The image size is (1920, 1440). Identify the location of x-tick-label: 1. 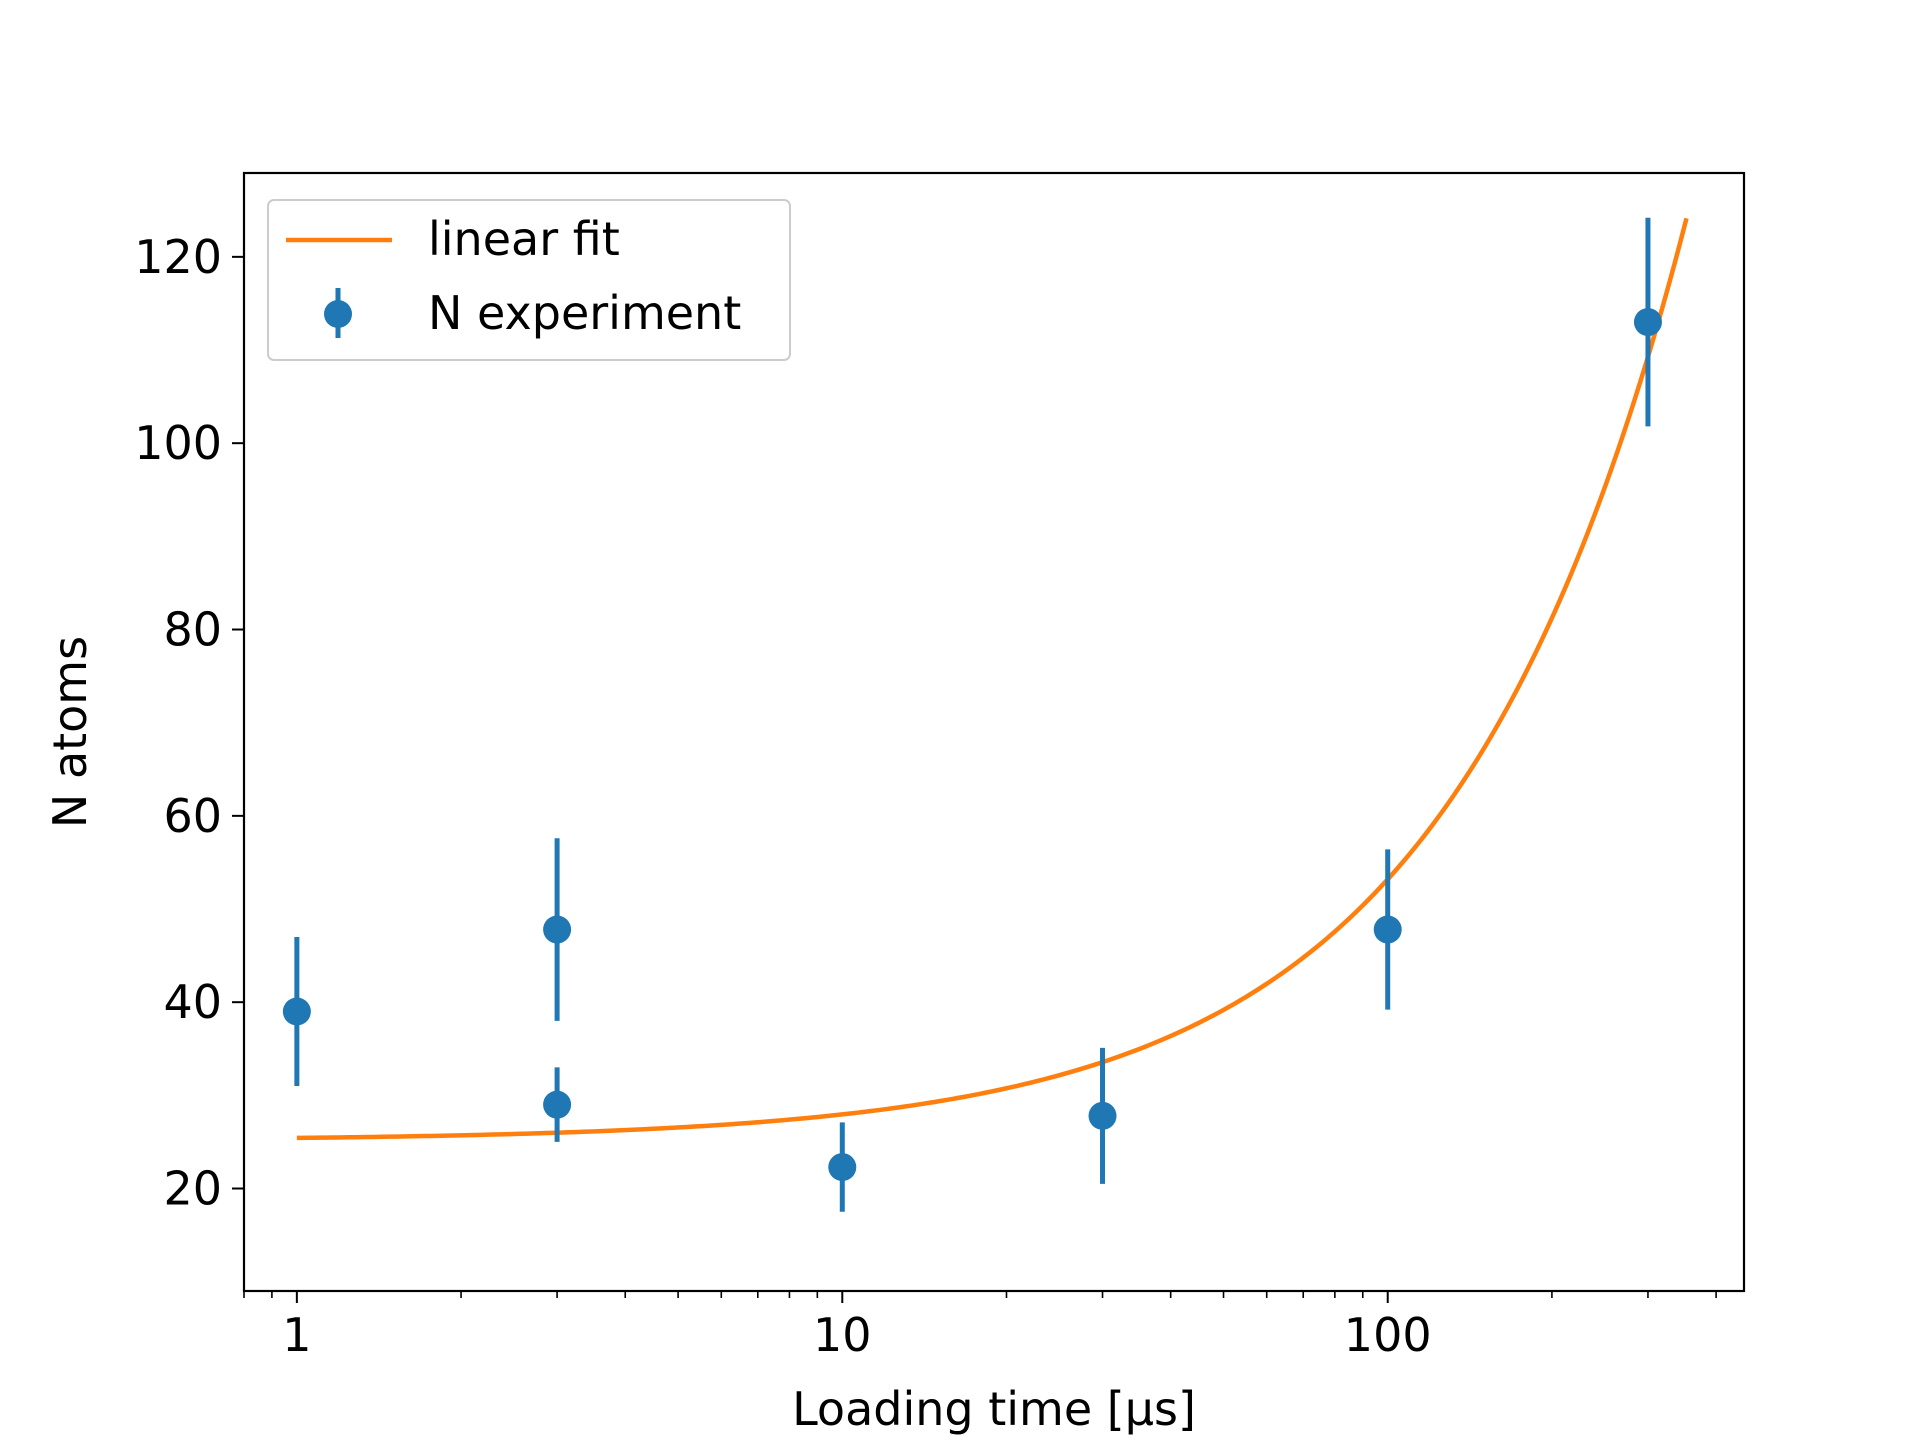
(296, 1335).